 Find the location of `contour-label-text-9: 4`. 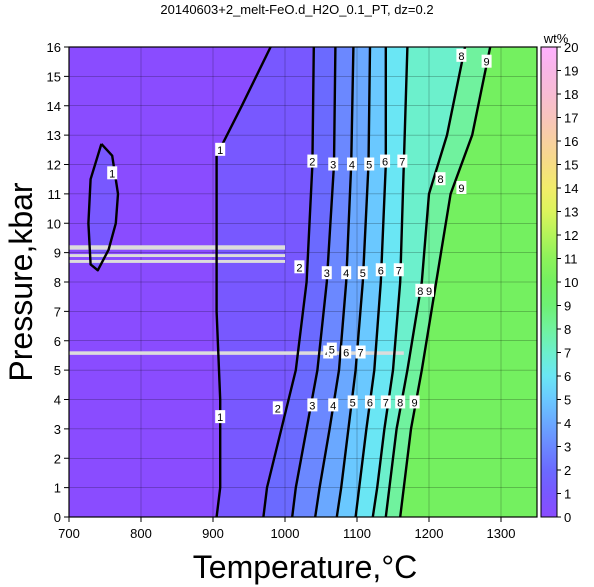

contour-label-text-9: 4 is located at coordinates (352, 166).